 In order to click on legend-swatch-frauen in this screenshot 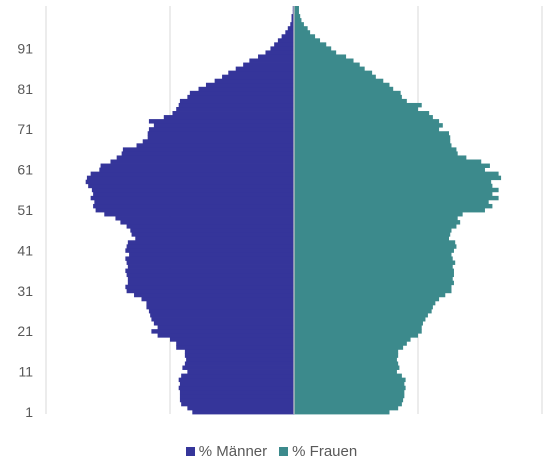, I will do `click(284, 451)`.